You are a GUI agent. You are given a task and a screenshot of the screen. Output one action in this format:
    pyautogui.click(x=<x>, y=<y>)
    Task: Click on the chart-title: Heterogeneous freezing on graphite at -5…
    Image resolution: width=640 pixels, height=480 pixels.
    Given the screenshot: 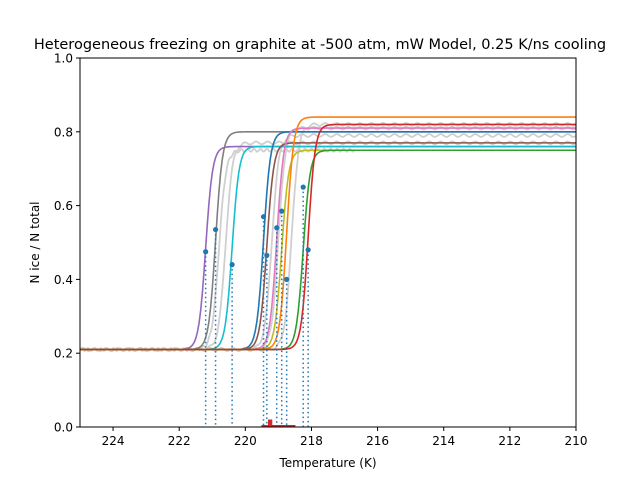 What is the action you would take?
    pyautogui.click(x=320, y=45)
    